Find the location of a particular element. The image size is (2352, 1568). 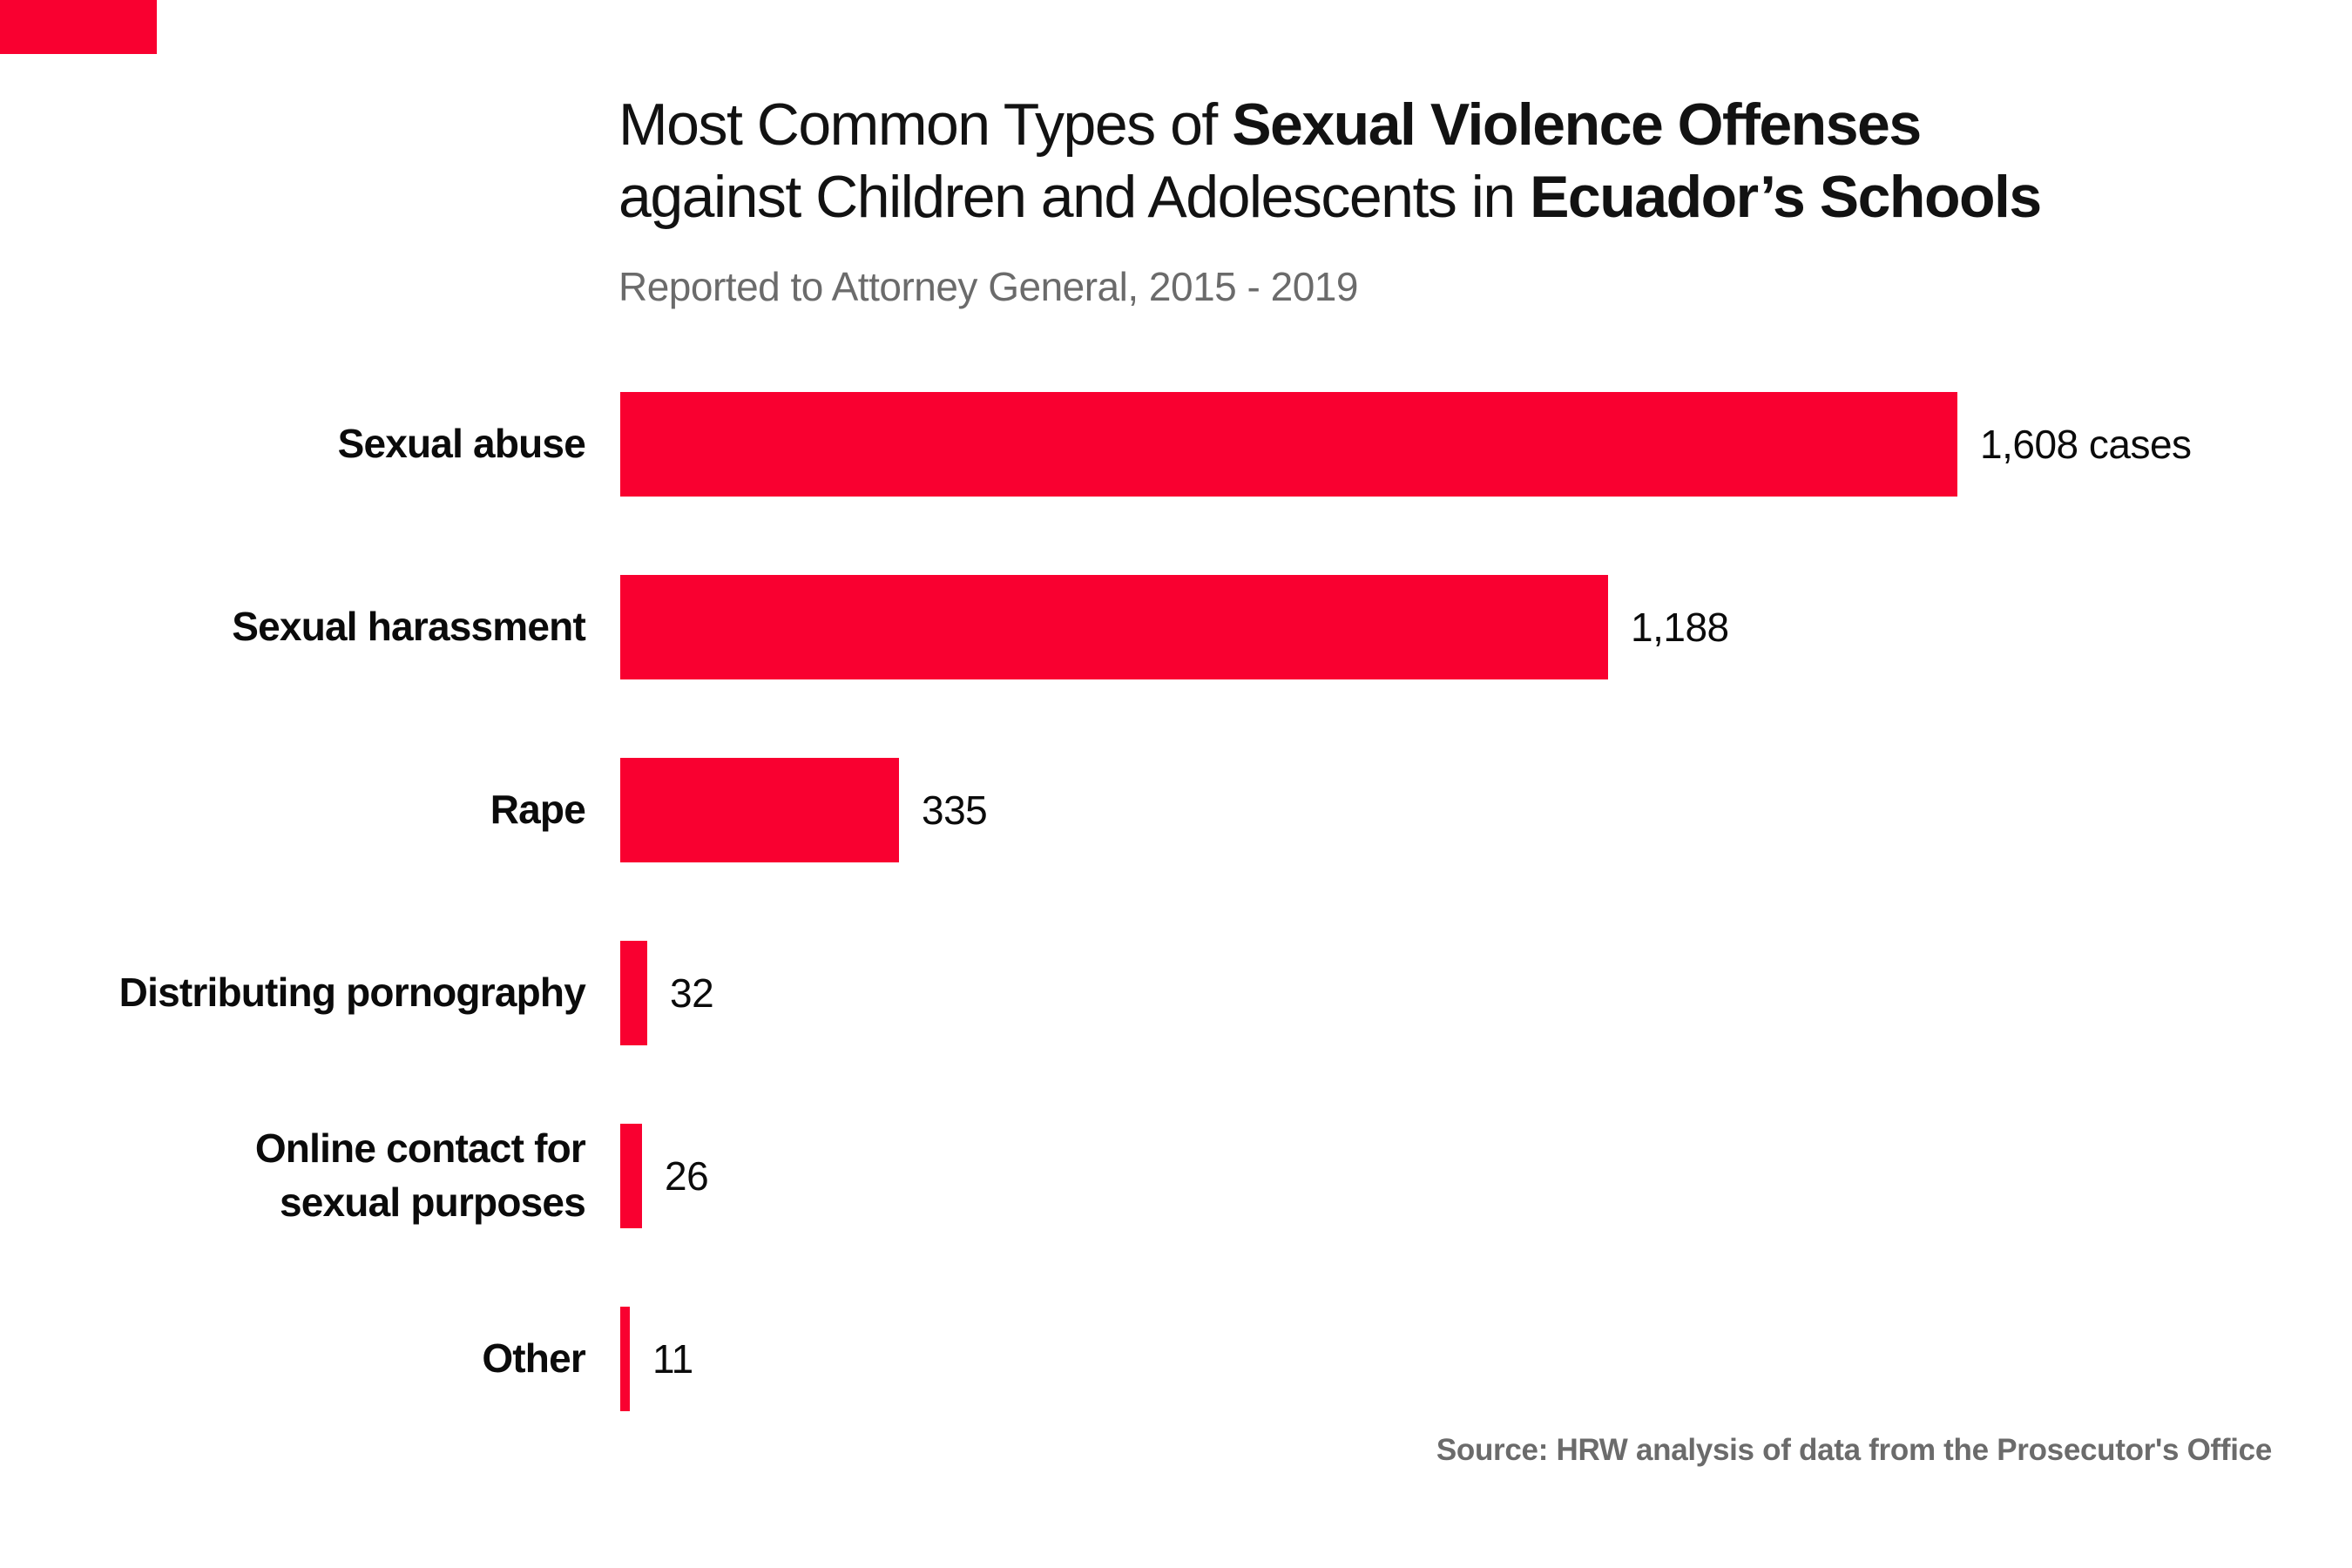

value-label: 1,608 cases is located at coordinates (2086, 444).